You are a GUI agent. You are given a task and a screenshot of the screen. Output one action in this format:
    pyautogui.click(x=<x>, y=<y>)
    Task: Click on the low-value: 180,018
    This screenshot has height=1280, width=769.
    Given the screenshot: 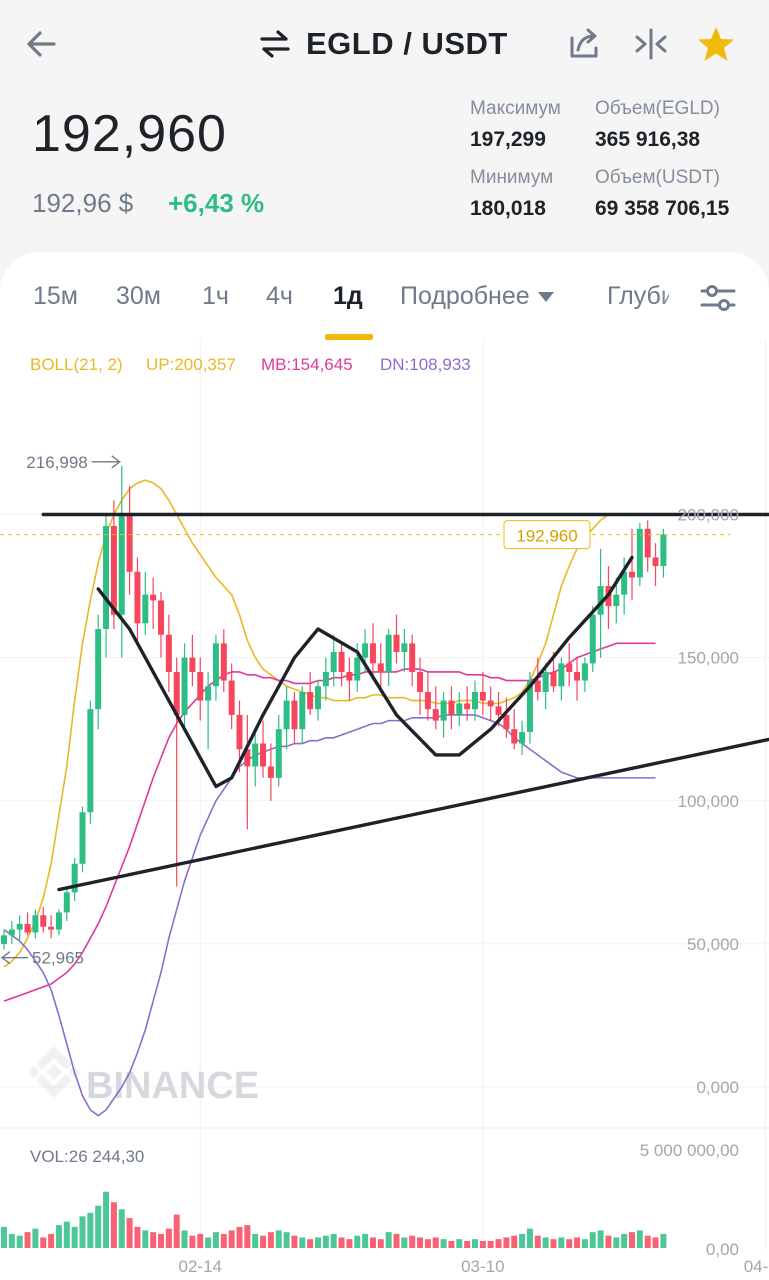 What is the action you would take?
    pyautogui.click(x=508, y=208)
    